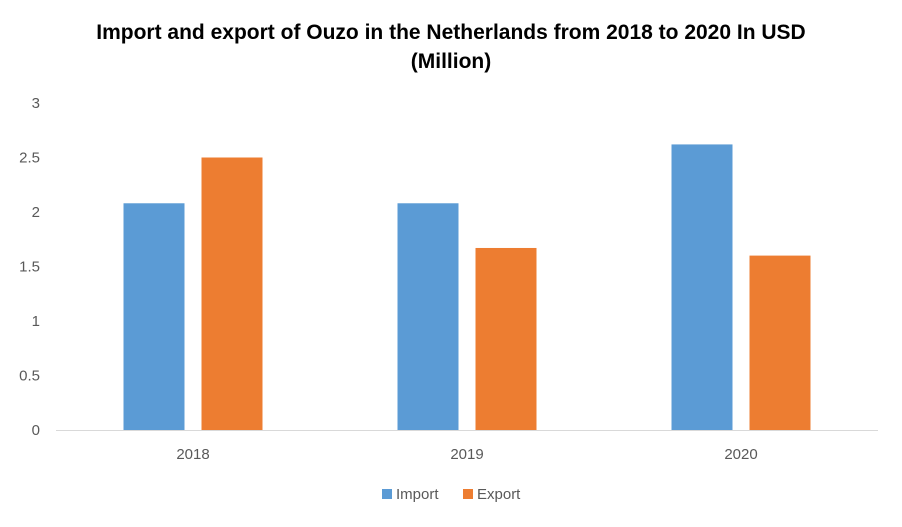  I want to click on y-tick-label: 1.5, so click(29, 267).